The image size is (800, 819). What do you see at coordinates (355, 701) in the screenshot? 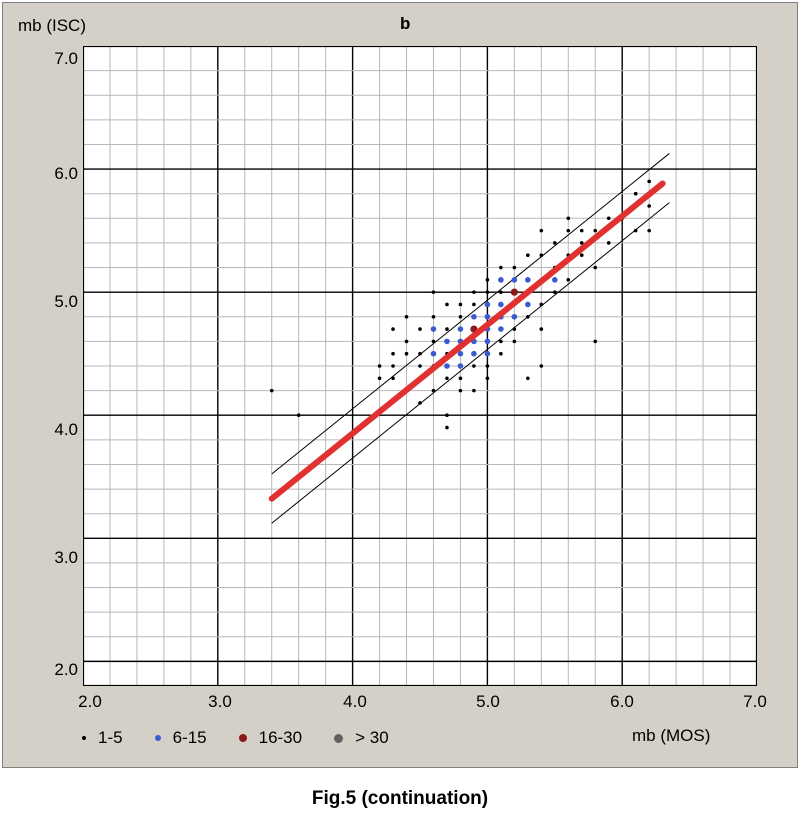
I see `x-tick-label: 4.0` at bounding box center [355, 701].